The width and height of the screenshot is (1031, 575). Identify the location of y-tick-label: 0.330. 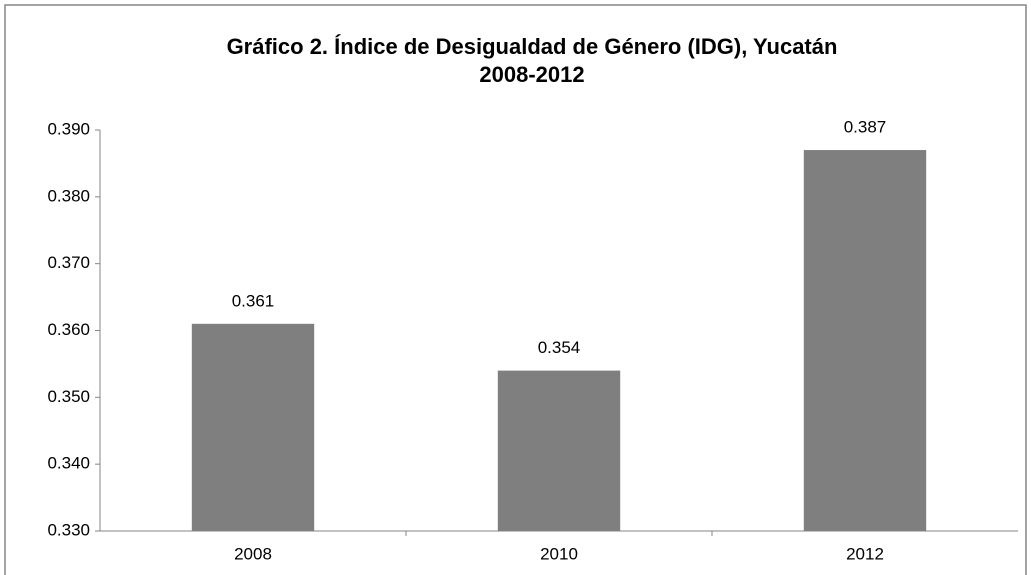
(68, 529).